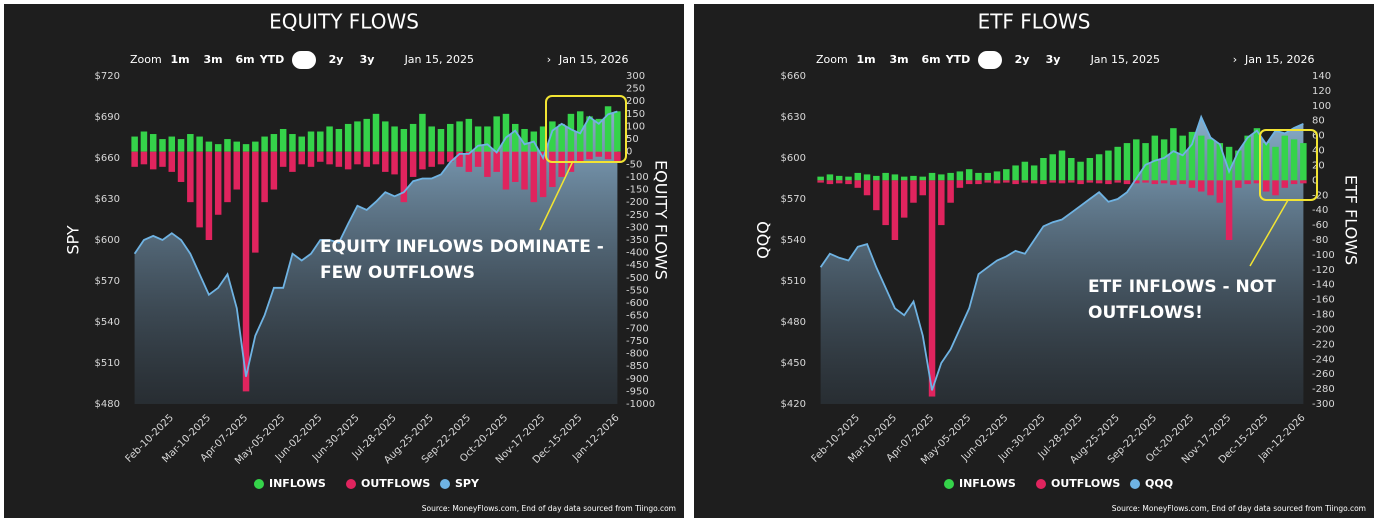 The image size is (1382, 522). I want to click on y-axis-title: QQQ, so click(763, 240).